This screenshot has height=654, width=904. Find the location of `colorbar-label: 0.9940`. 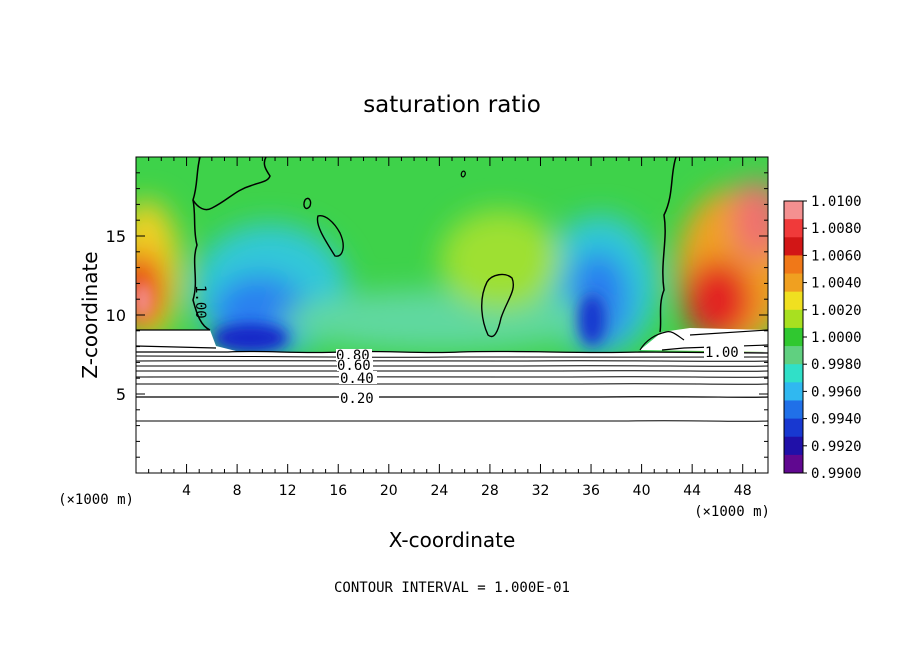

colorbar-label: 0.9940 is located at coordinates (836, 420).